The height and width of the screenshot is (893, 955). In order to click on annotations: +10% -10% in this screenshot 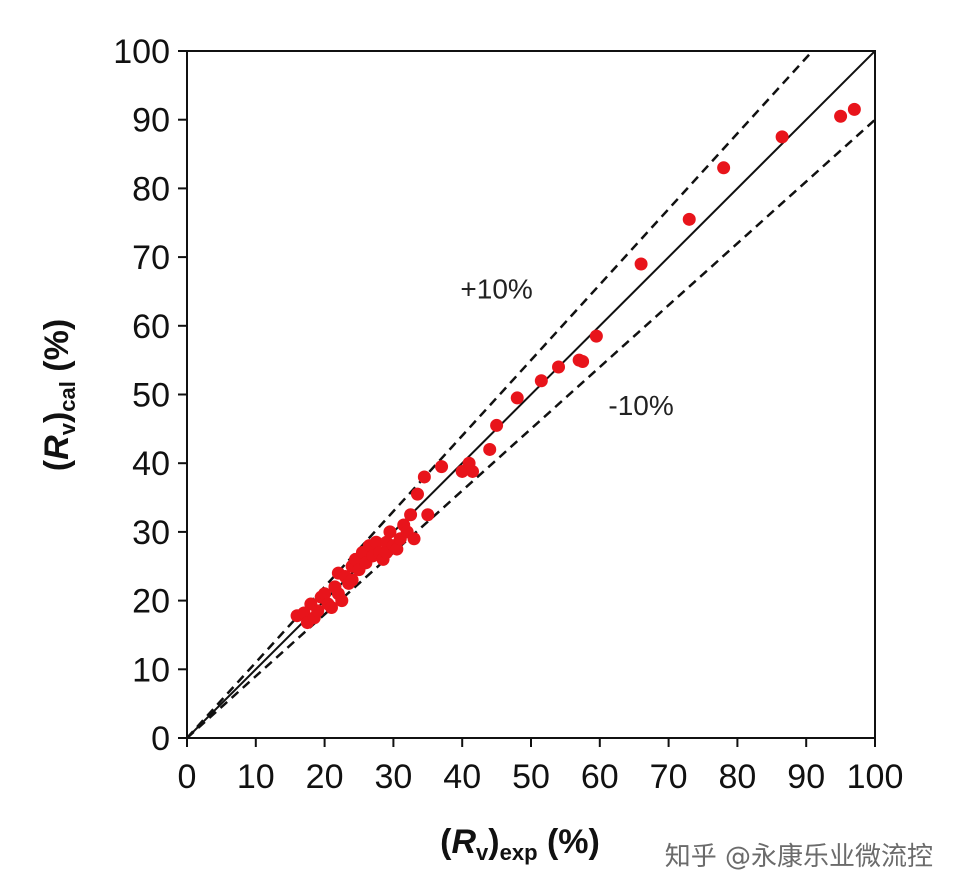, I will do `click(566, 347)`.